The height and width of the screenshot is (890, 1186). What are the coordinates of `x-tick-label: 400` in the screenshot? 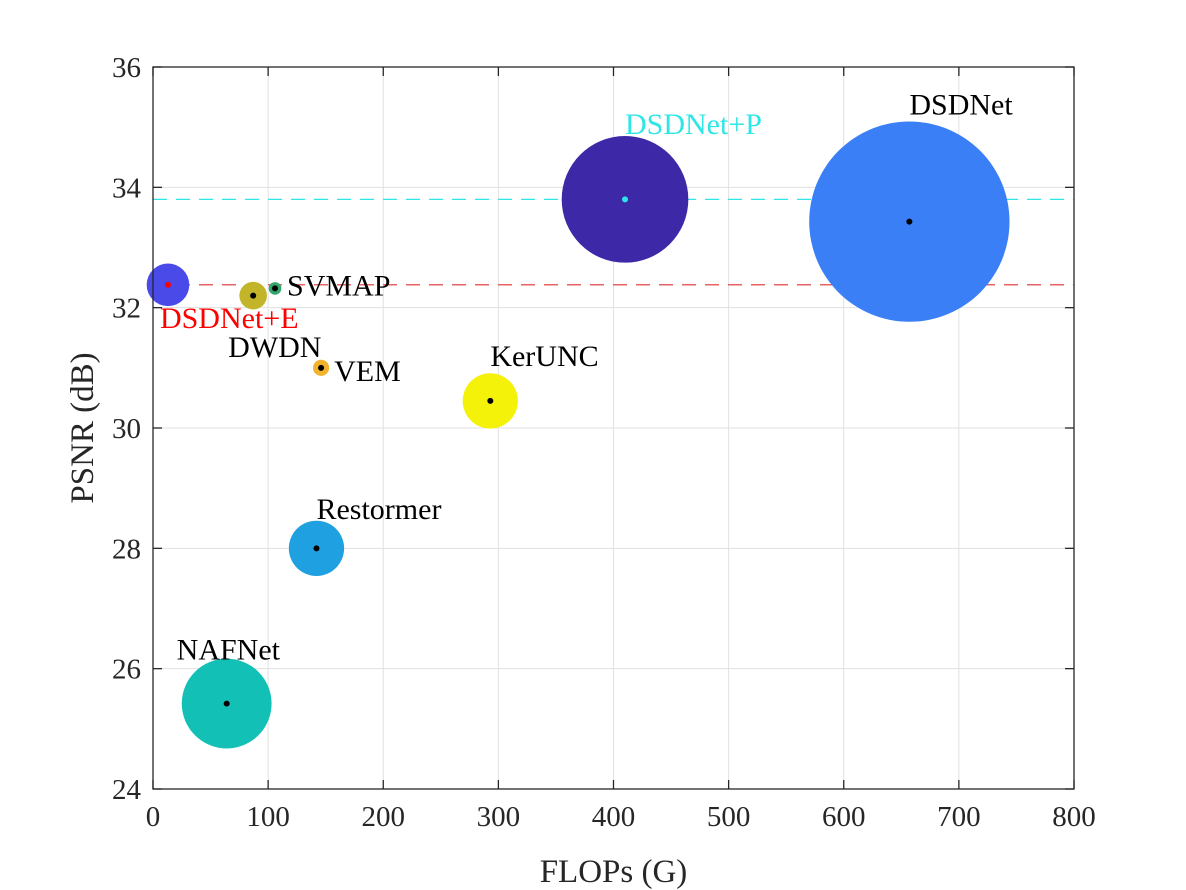 It's located at (614, 817).